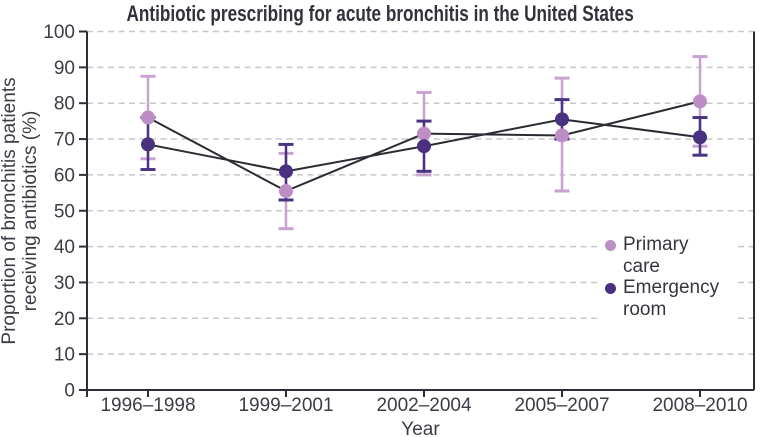 This screenshot has height=437, width=760. Describe the element at coordinates (64, 319) in the screenshot. I see `y-tick-label: 20` at that location.